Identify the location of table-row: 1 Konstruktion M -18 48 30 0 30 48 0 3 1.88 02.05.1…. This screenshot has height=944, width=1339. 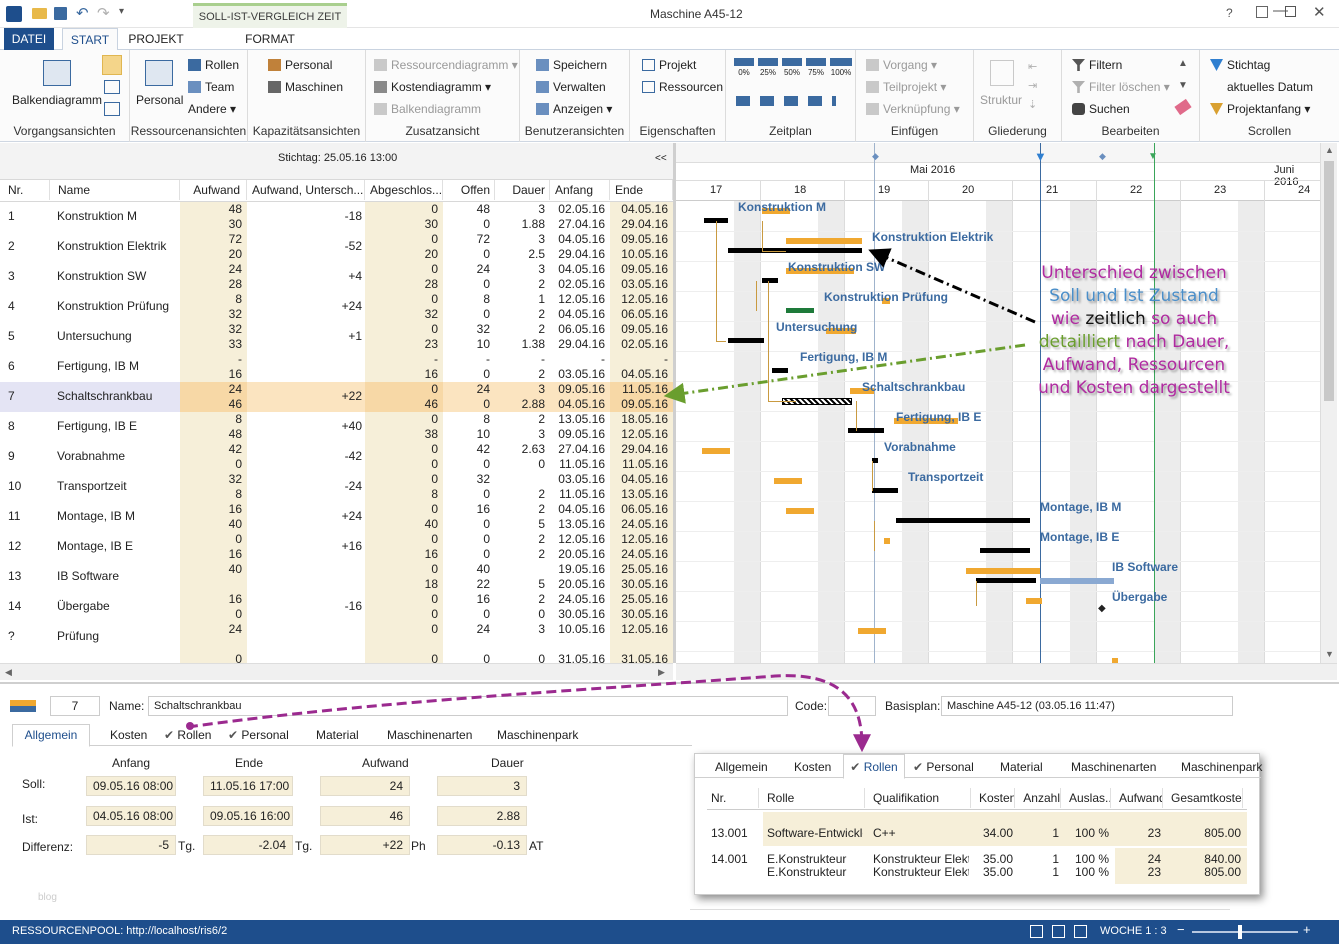
(336, 217).